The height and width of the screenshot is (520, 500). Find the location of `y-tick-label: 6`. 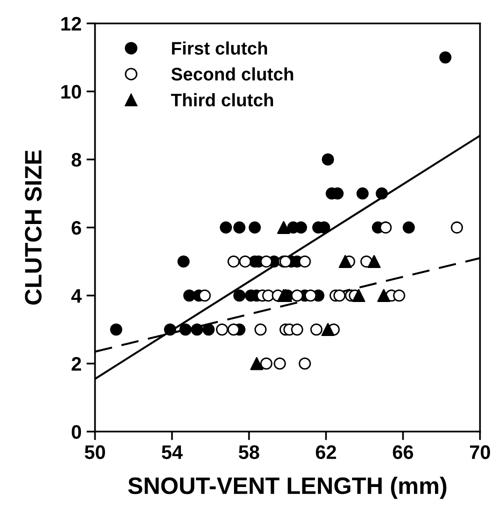

y-tick-label: 6 is located at coordinates (77, 227).